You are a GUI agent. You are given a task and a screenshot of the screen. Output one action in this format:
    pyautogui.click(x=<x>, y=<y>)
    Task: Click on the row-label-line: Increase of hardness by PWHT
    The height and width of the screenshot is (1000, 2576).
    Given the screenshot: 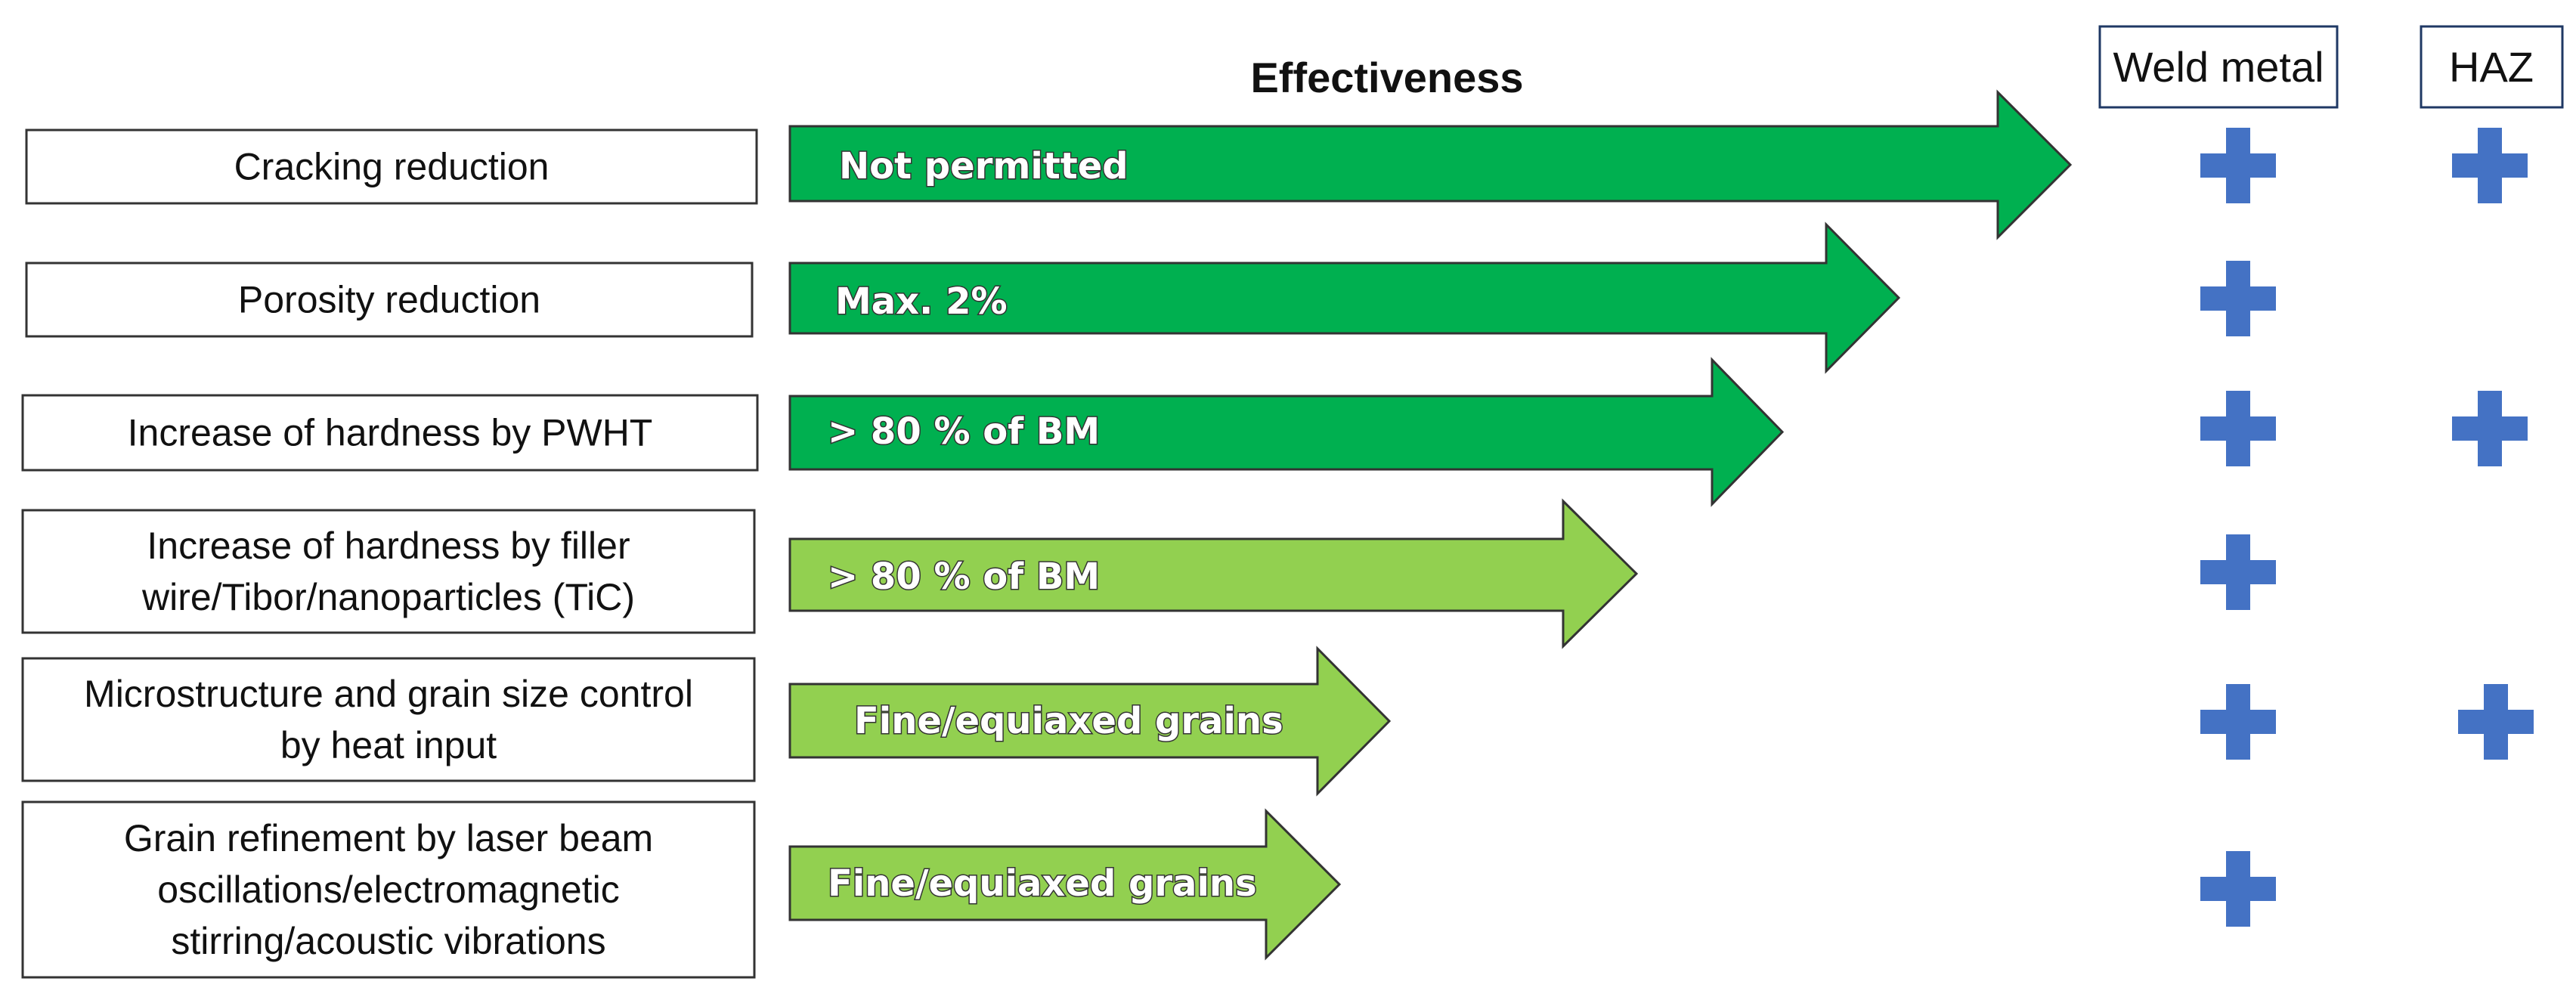 What is the action you would take?
    pyautogui.click(x=390, y=433)
    